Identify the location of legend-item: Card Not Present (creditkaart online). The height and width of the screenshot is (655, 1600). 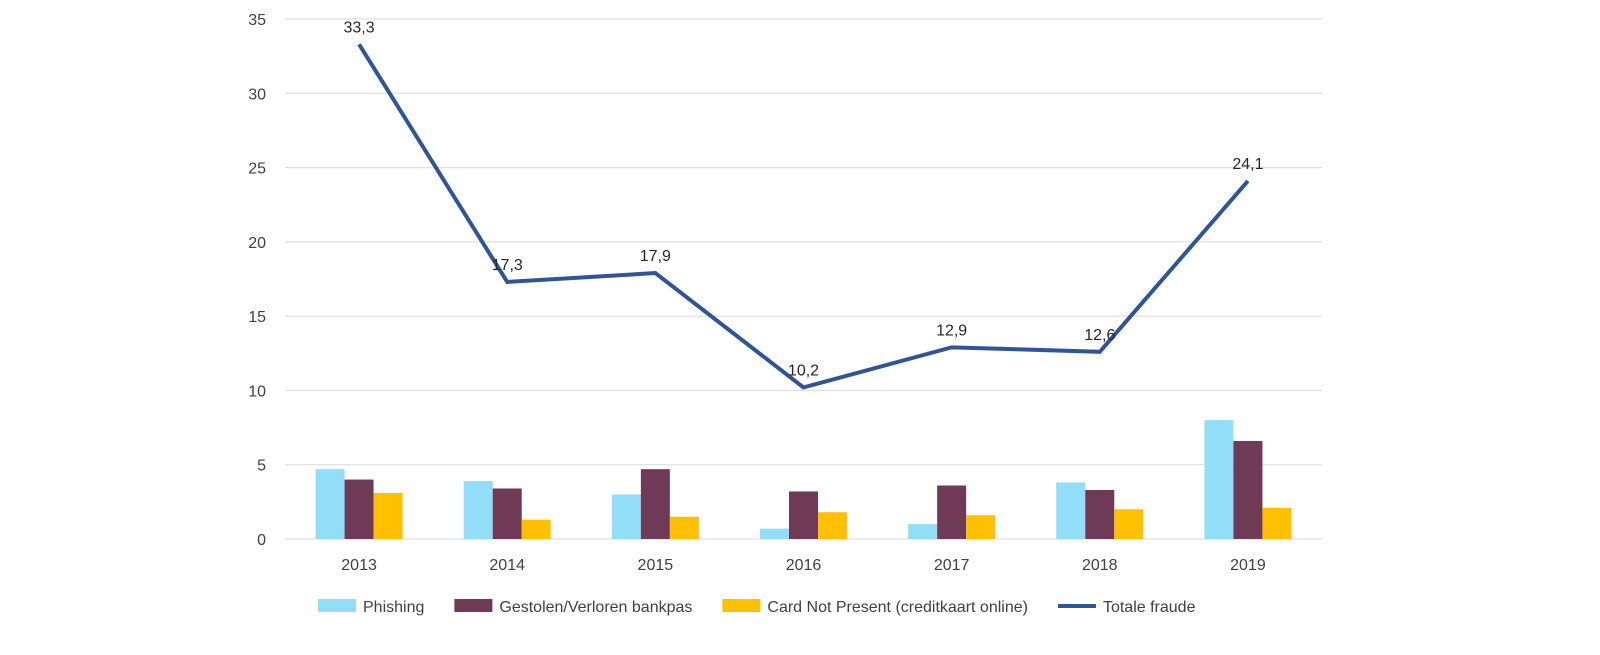
(875, 607).